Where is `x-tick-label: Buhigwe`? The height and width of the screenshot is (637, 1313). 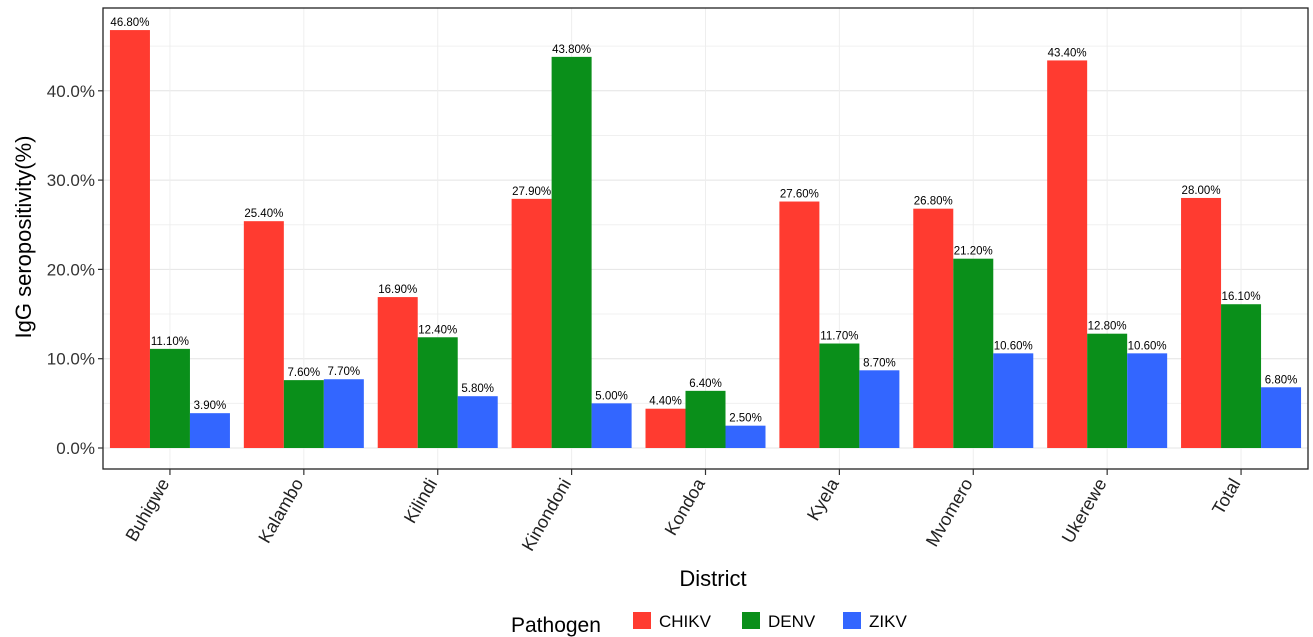
x-tick-label: Buhigwe is located at coordinates (148, 510).